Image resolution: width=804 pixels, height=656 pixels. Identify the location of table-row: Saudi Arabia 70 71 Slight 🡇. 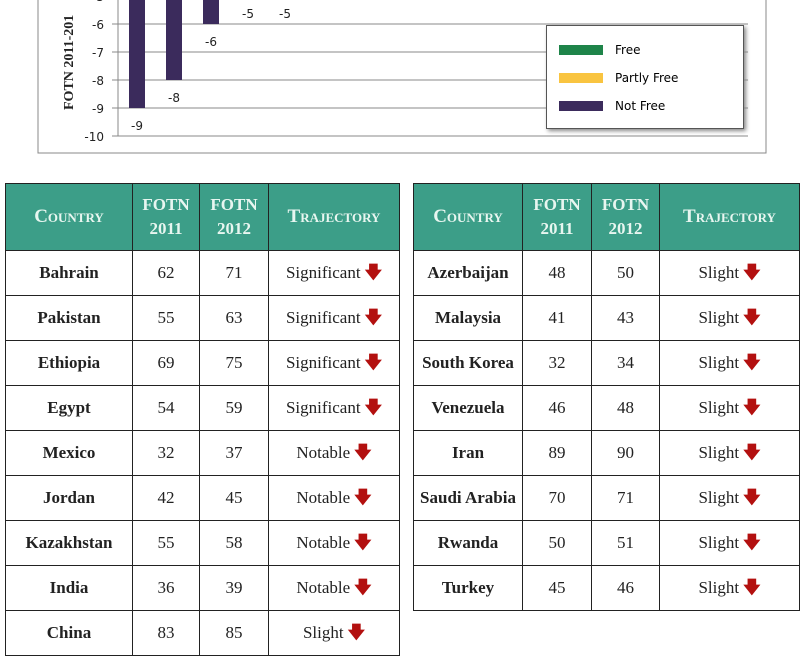
(606, 498).